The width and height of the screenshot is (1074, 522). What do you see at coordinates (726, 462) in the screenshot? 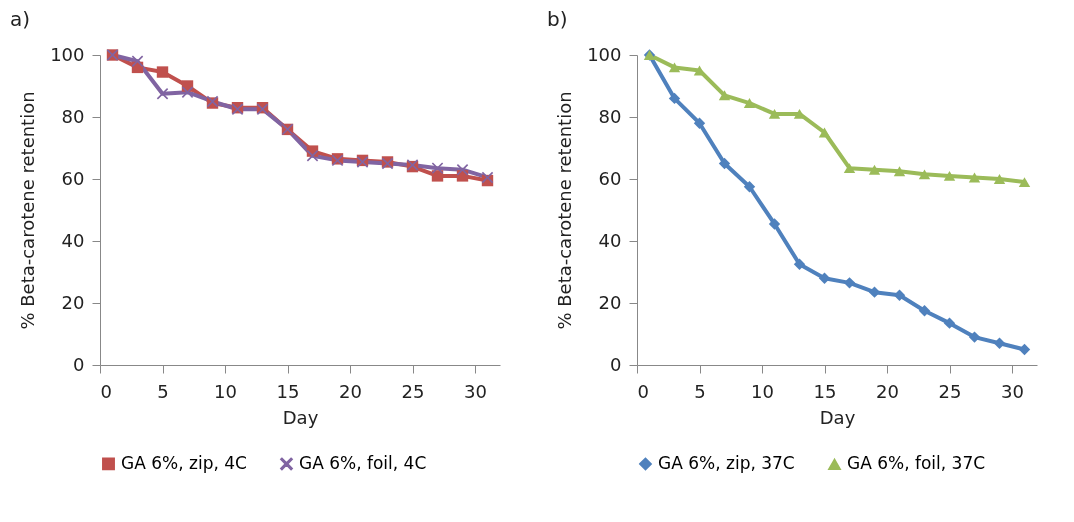
I see `legend-label: GA 6%, zip, 37C` at bounding box center [726, 462].